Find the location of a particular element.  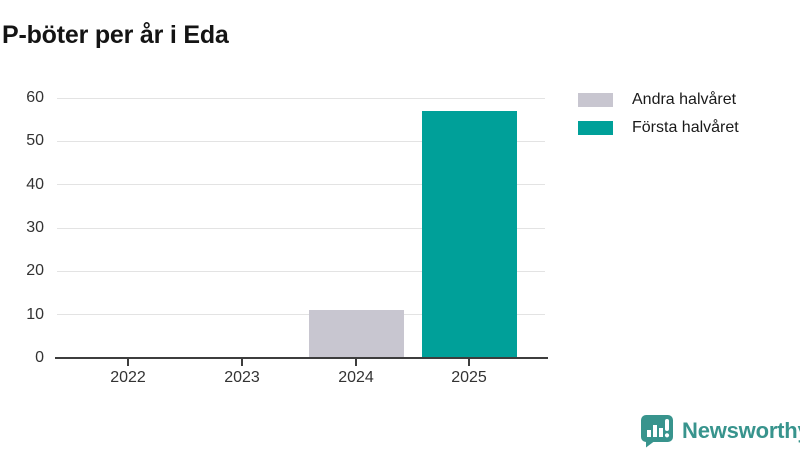

newsworthy-logo: Newsworthy is located at coordinates (720, 431).